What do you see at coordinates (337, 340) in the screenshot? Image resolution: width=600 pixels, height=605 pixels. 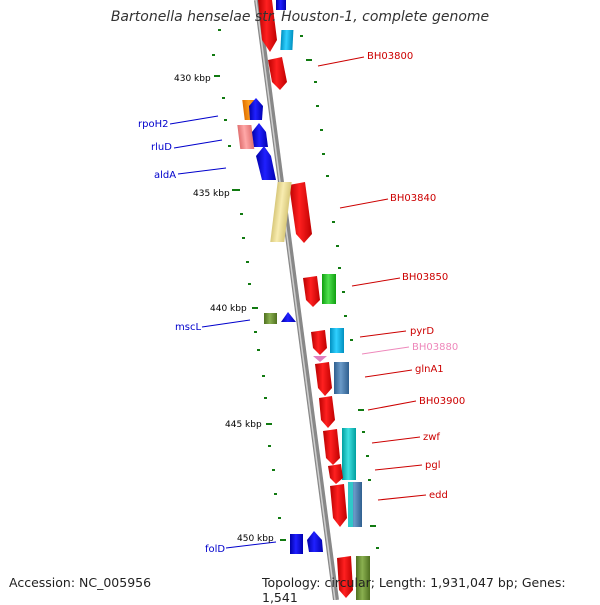 I see `gene-pyrD-cyan` at bounding box center [337, 340].